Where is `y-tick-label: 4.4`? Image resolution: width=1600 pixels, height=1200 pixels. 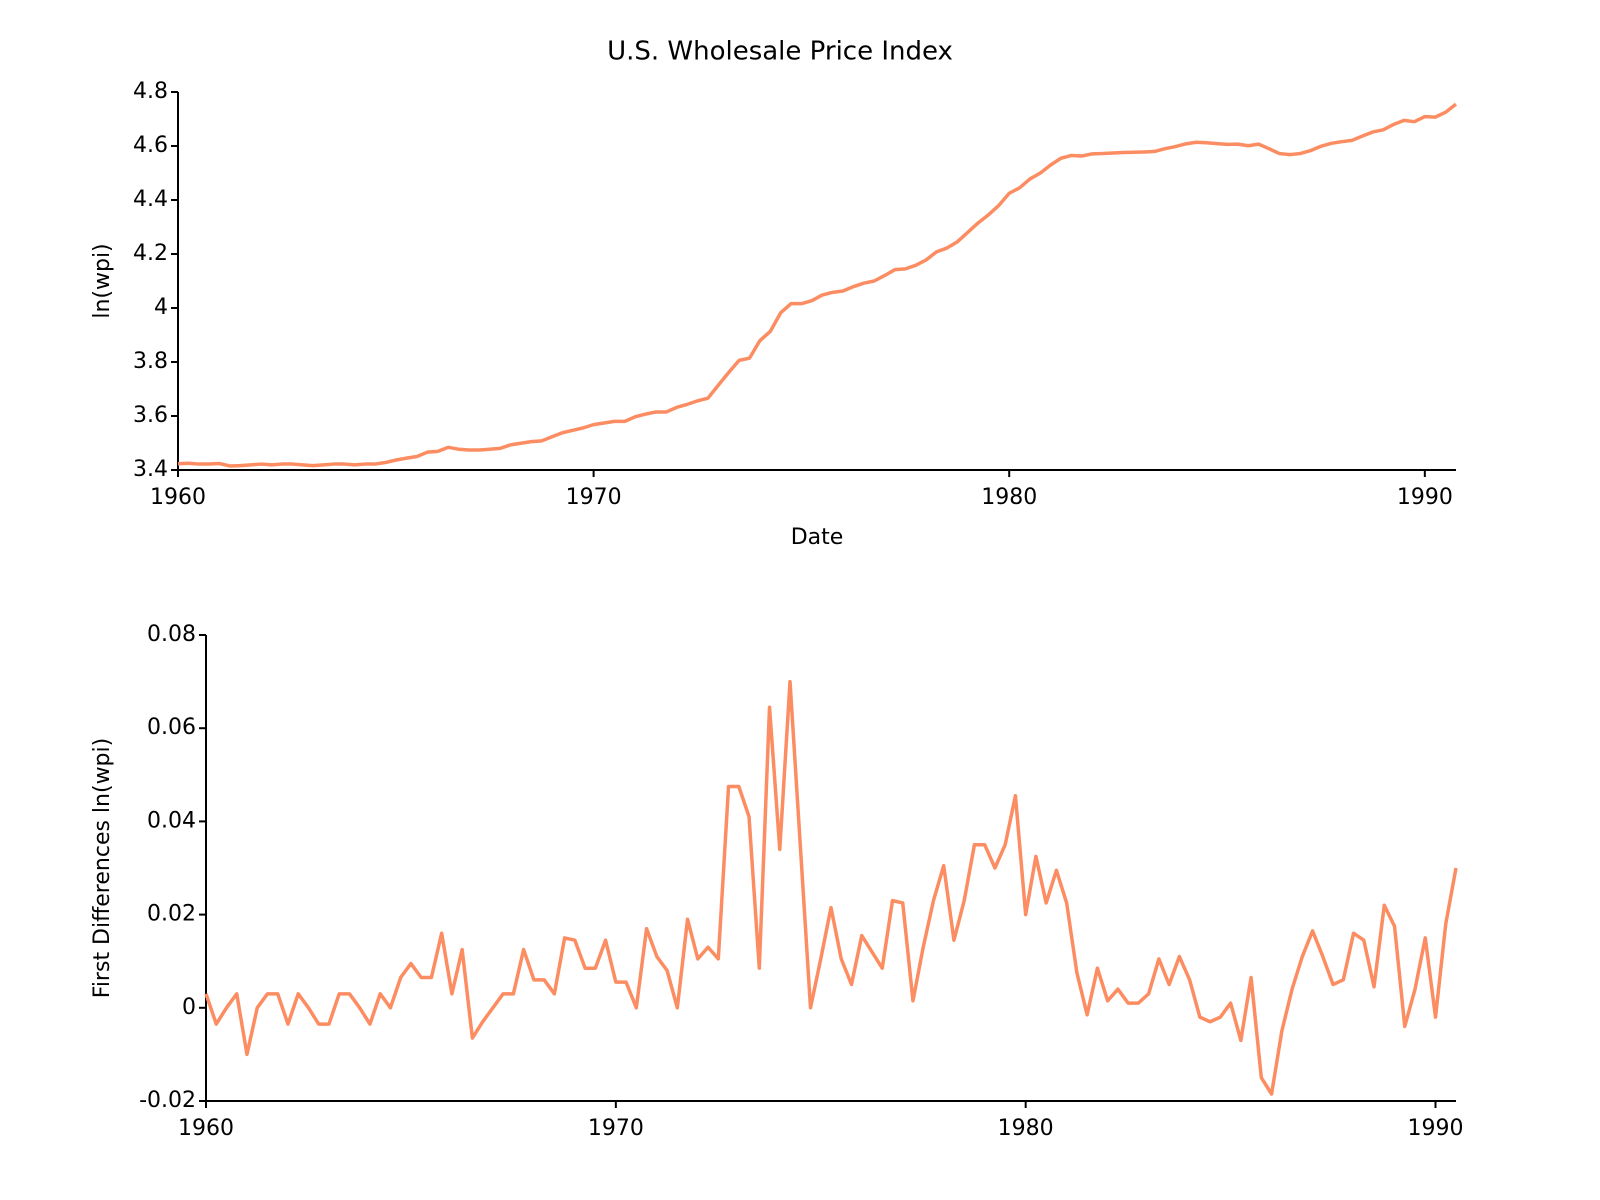 y-tick-label: 4.4 is located at coordinates (150, 199).